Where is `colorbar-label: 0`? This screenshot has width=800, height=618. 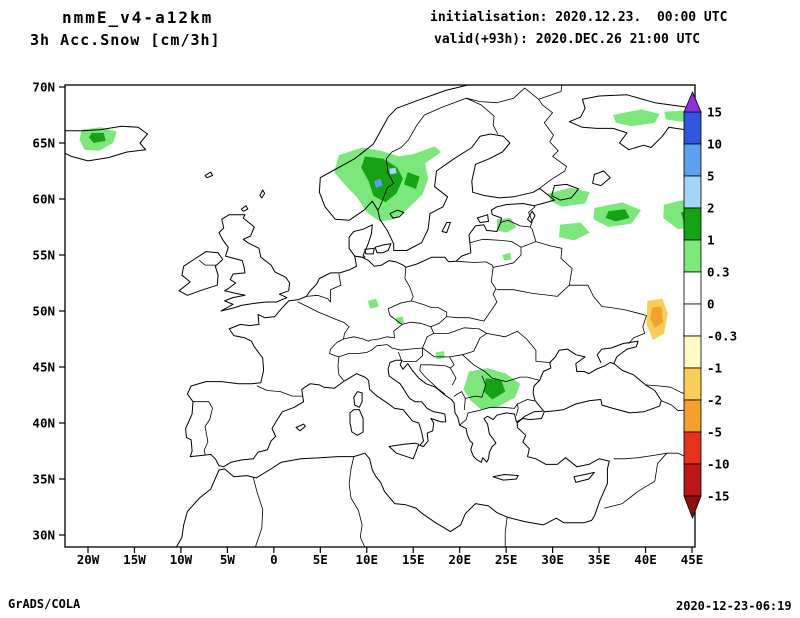 colorbar-label: 0 is located at coordinates (711, 304).